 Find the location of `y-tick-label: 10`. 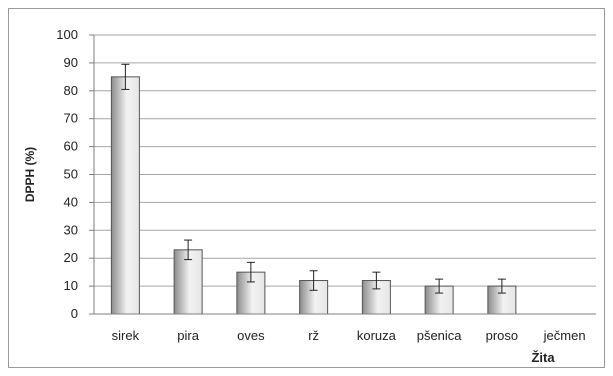

y-tick-label: 10 is located at coordinates (71, 285).